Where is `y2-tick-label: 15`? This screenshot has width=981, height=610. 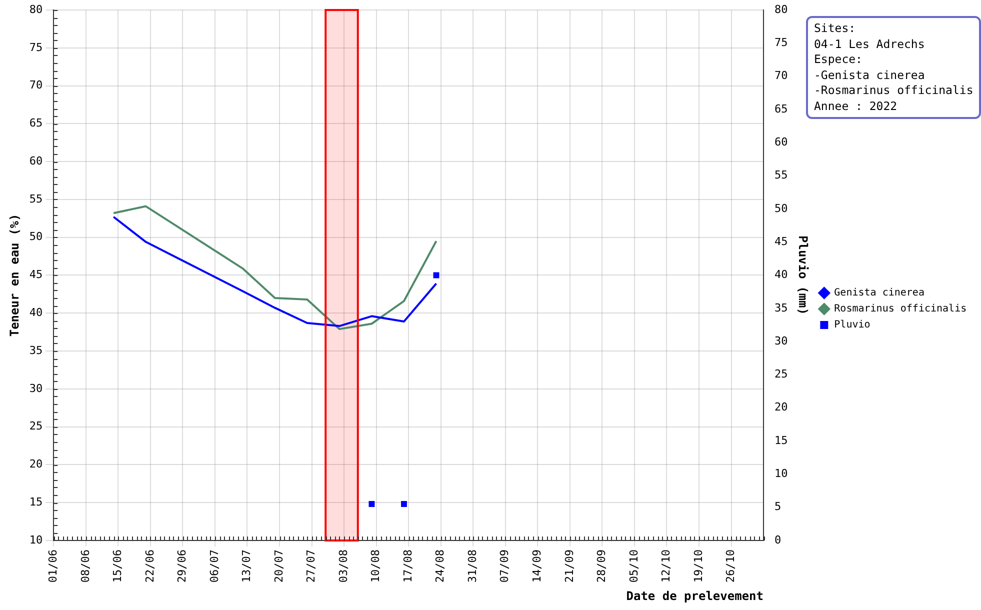
y2-tick-label: 15 is located at coordinates (781, 440).